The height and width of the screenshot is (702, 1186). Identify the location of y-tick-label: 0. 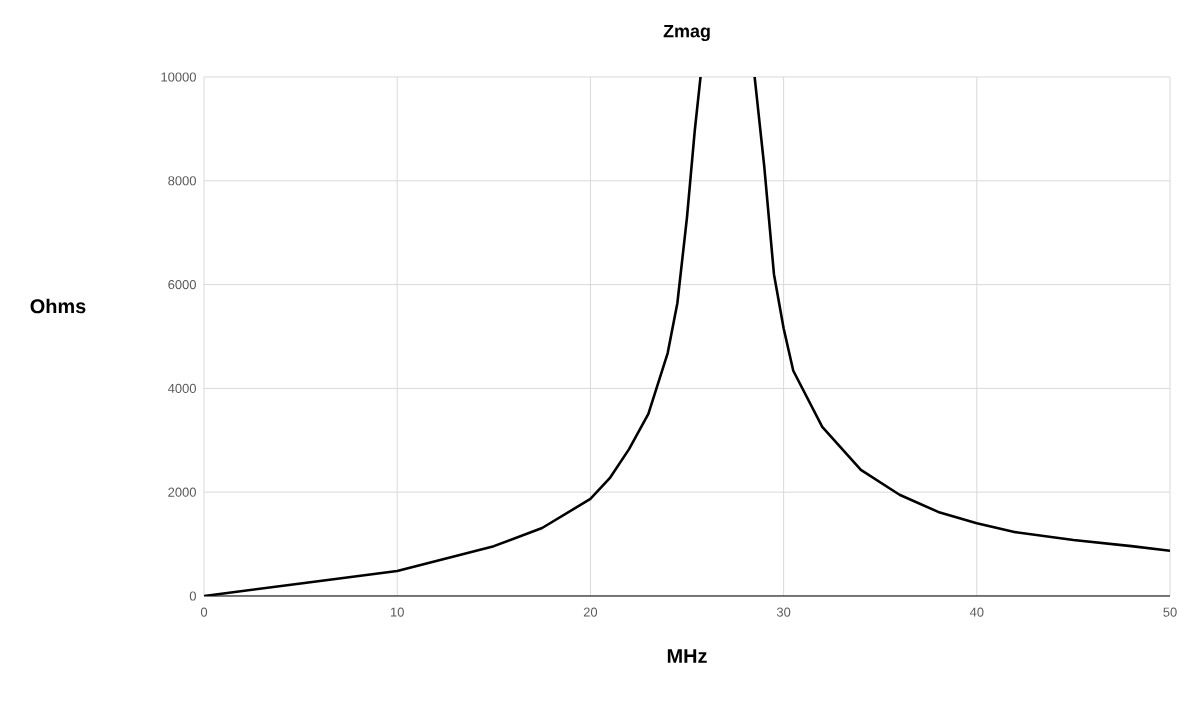
(192, 596).